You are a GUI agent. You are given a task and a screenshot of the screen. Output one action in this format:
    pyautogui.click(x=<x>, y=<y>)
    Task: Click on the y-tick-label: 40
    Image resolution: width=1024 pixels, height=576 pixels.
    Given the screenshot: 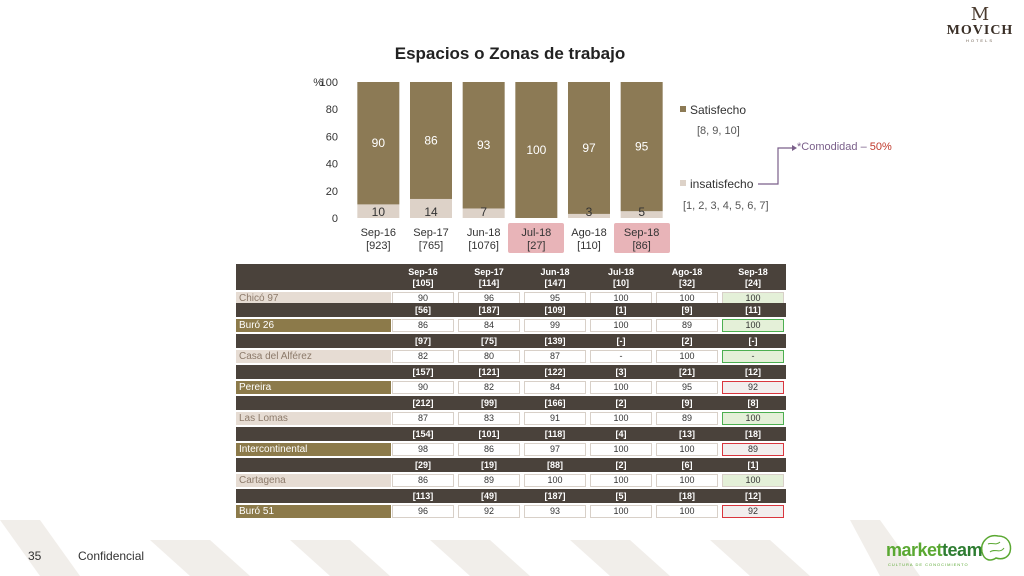 What is the action you would take?
    pyautogui.click(x=332, y=165)
    